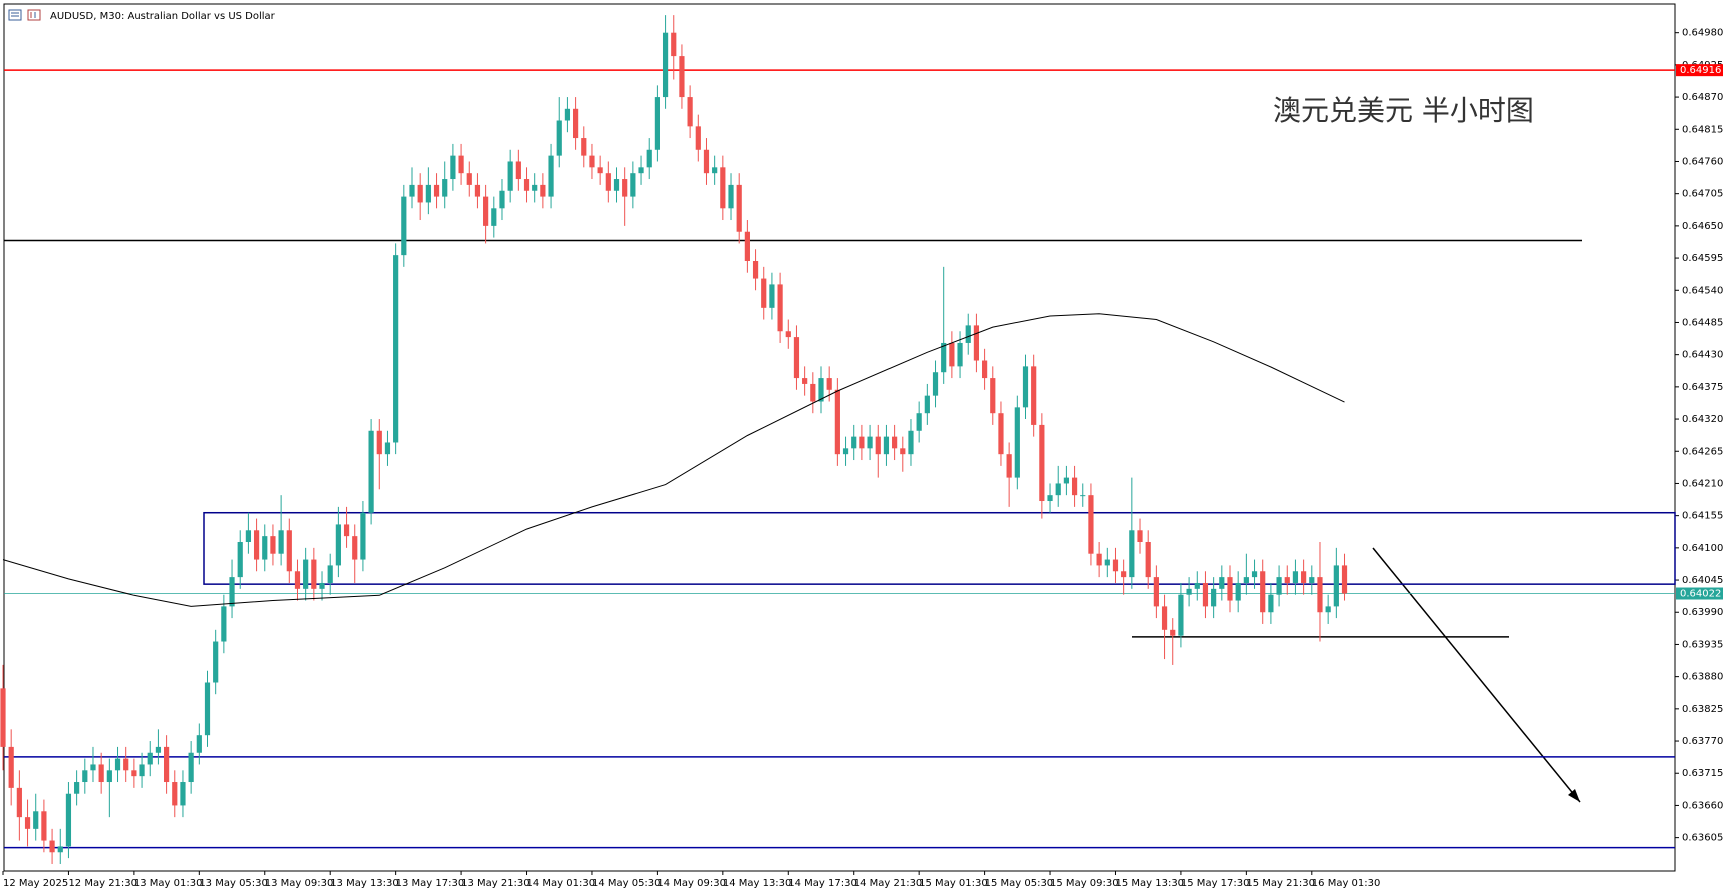  Describe the element at coordinates (1702, 387) in the screenshot. I see `y-tick-label: 0.64375` at that location.